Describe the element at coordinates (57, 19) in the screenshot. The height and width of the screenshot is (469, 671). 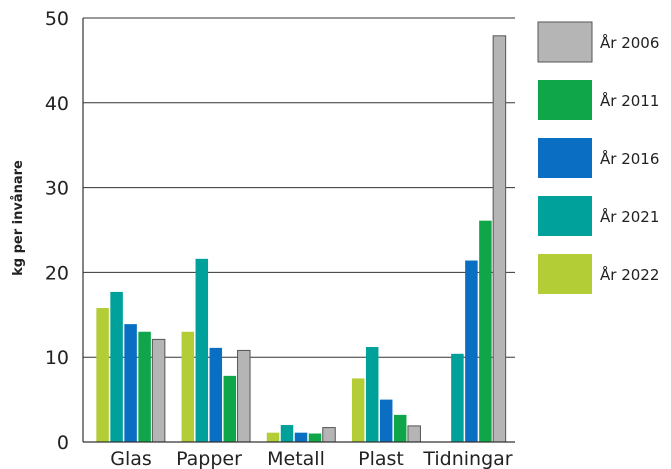
I see `y-tick-label: 50` at that location.